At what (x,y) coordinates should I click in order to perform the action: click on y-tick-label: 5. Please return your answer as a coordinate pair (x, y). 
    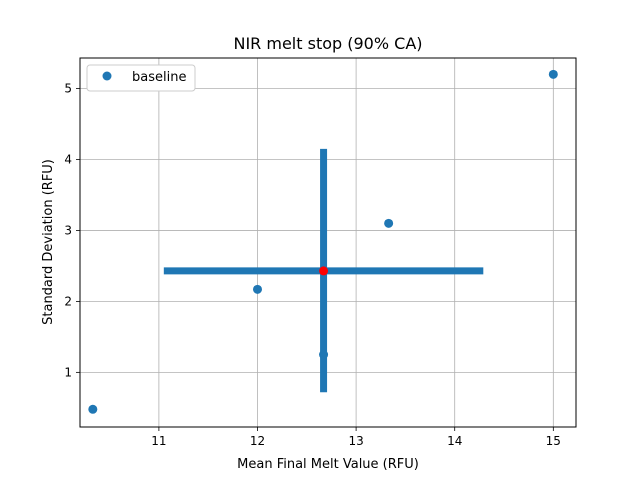
    Looking at the image, I should click on (68, 89).